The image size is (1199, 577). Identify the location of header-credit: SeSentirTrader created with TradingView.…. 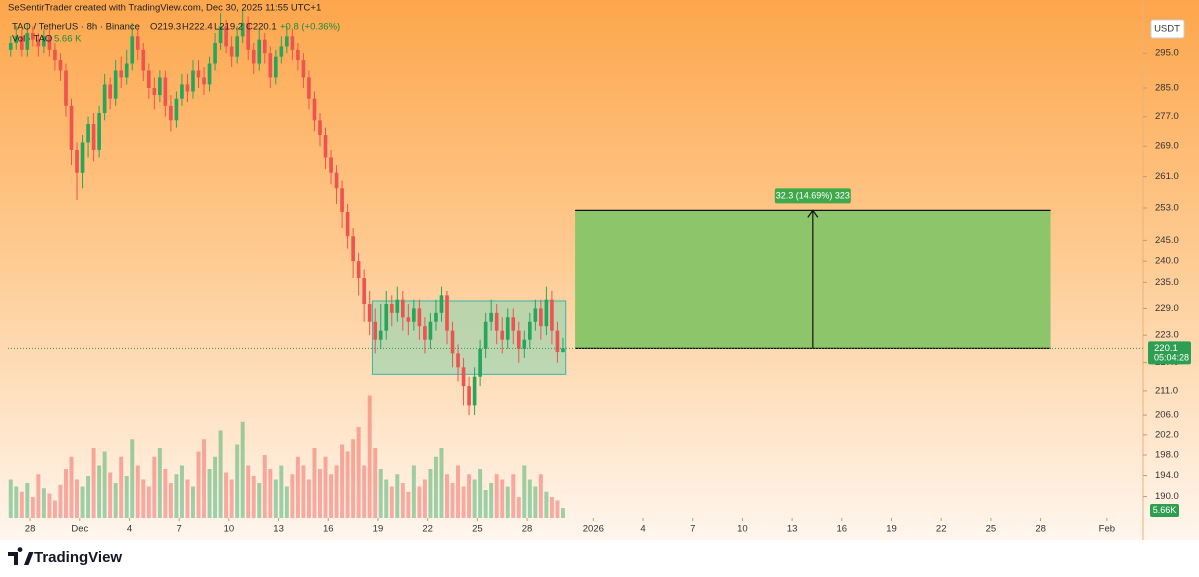
(164, 8).